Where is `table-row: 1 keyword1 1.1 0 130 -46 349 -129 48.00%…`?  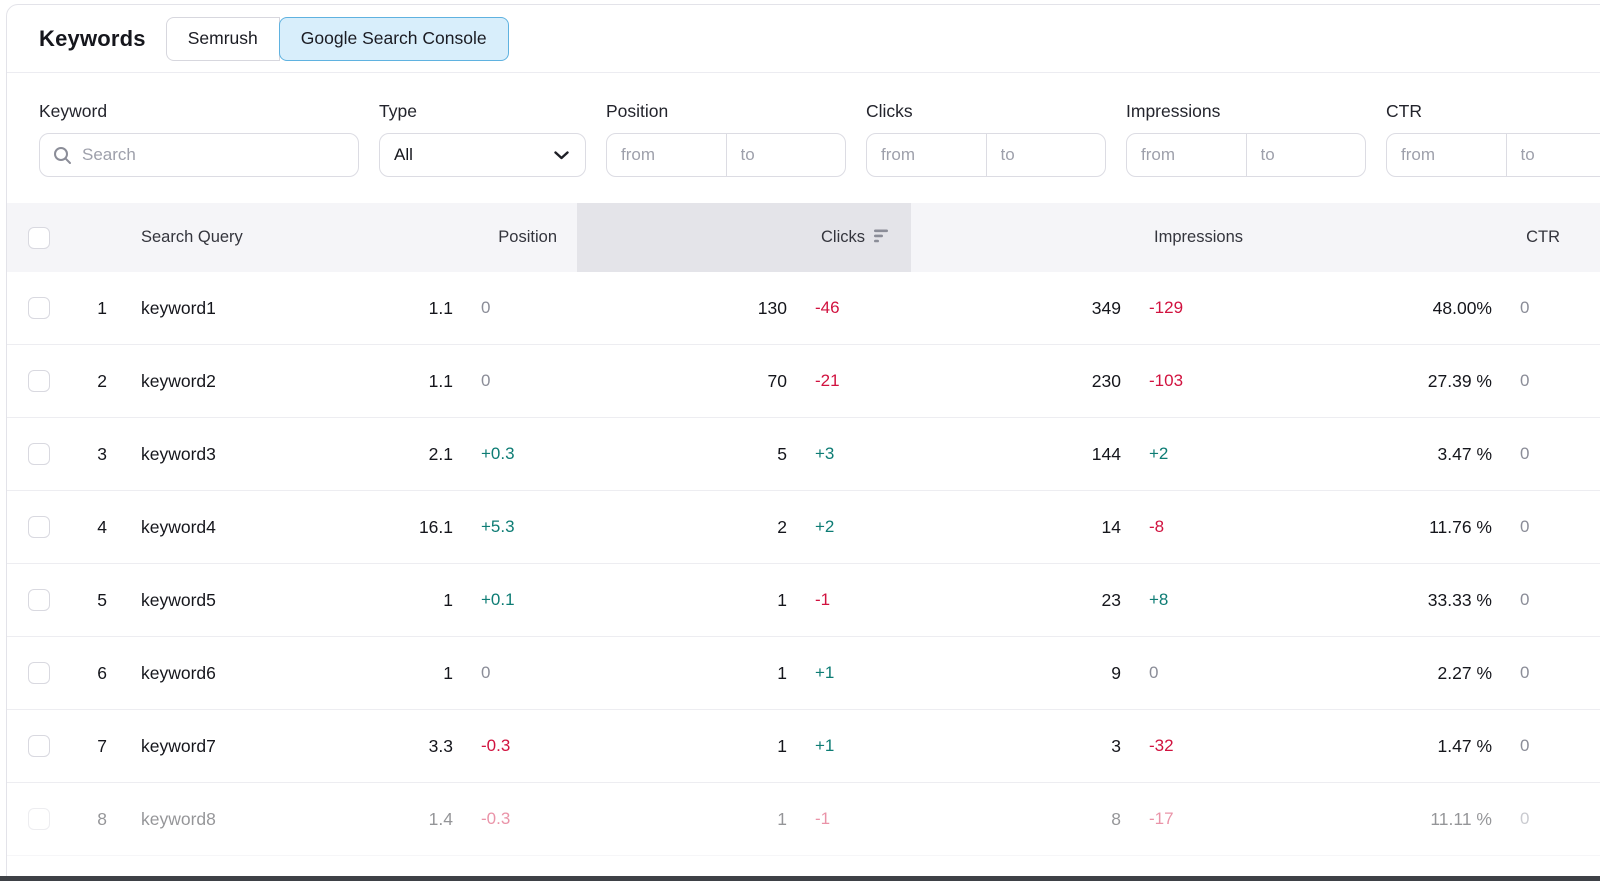 table-row: 1 keyword1 1.1 0 130 -46 349 -129 48.00%… is located at coordinates (803, 308).